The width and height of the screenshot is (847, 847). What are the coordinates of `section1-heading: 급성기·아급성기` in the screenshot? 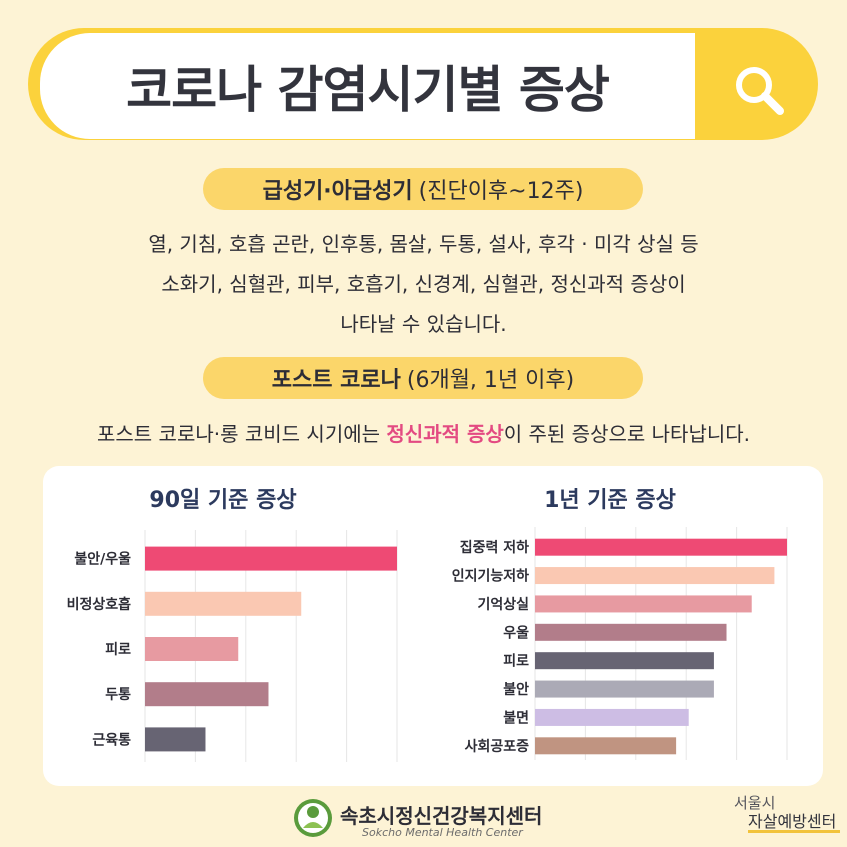 It's located at (337, 191).